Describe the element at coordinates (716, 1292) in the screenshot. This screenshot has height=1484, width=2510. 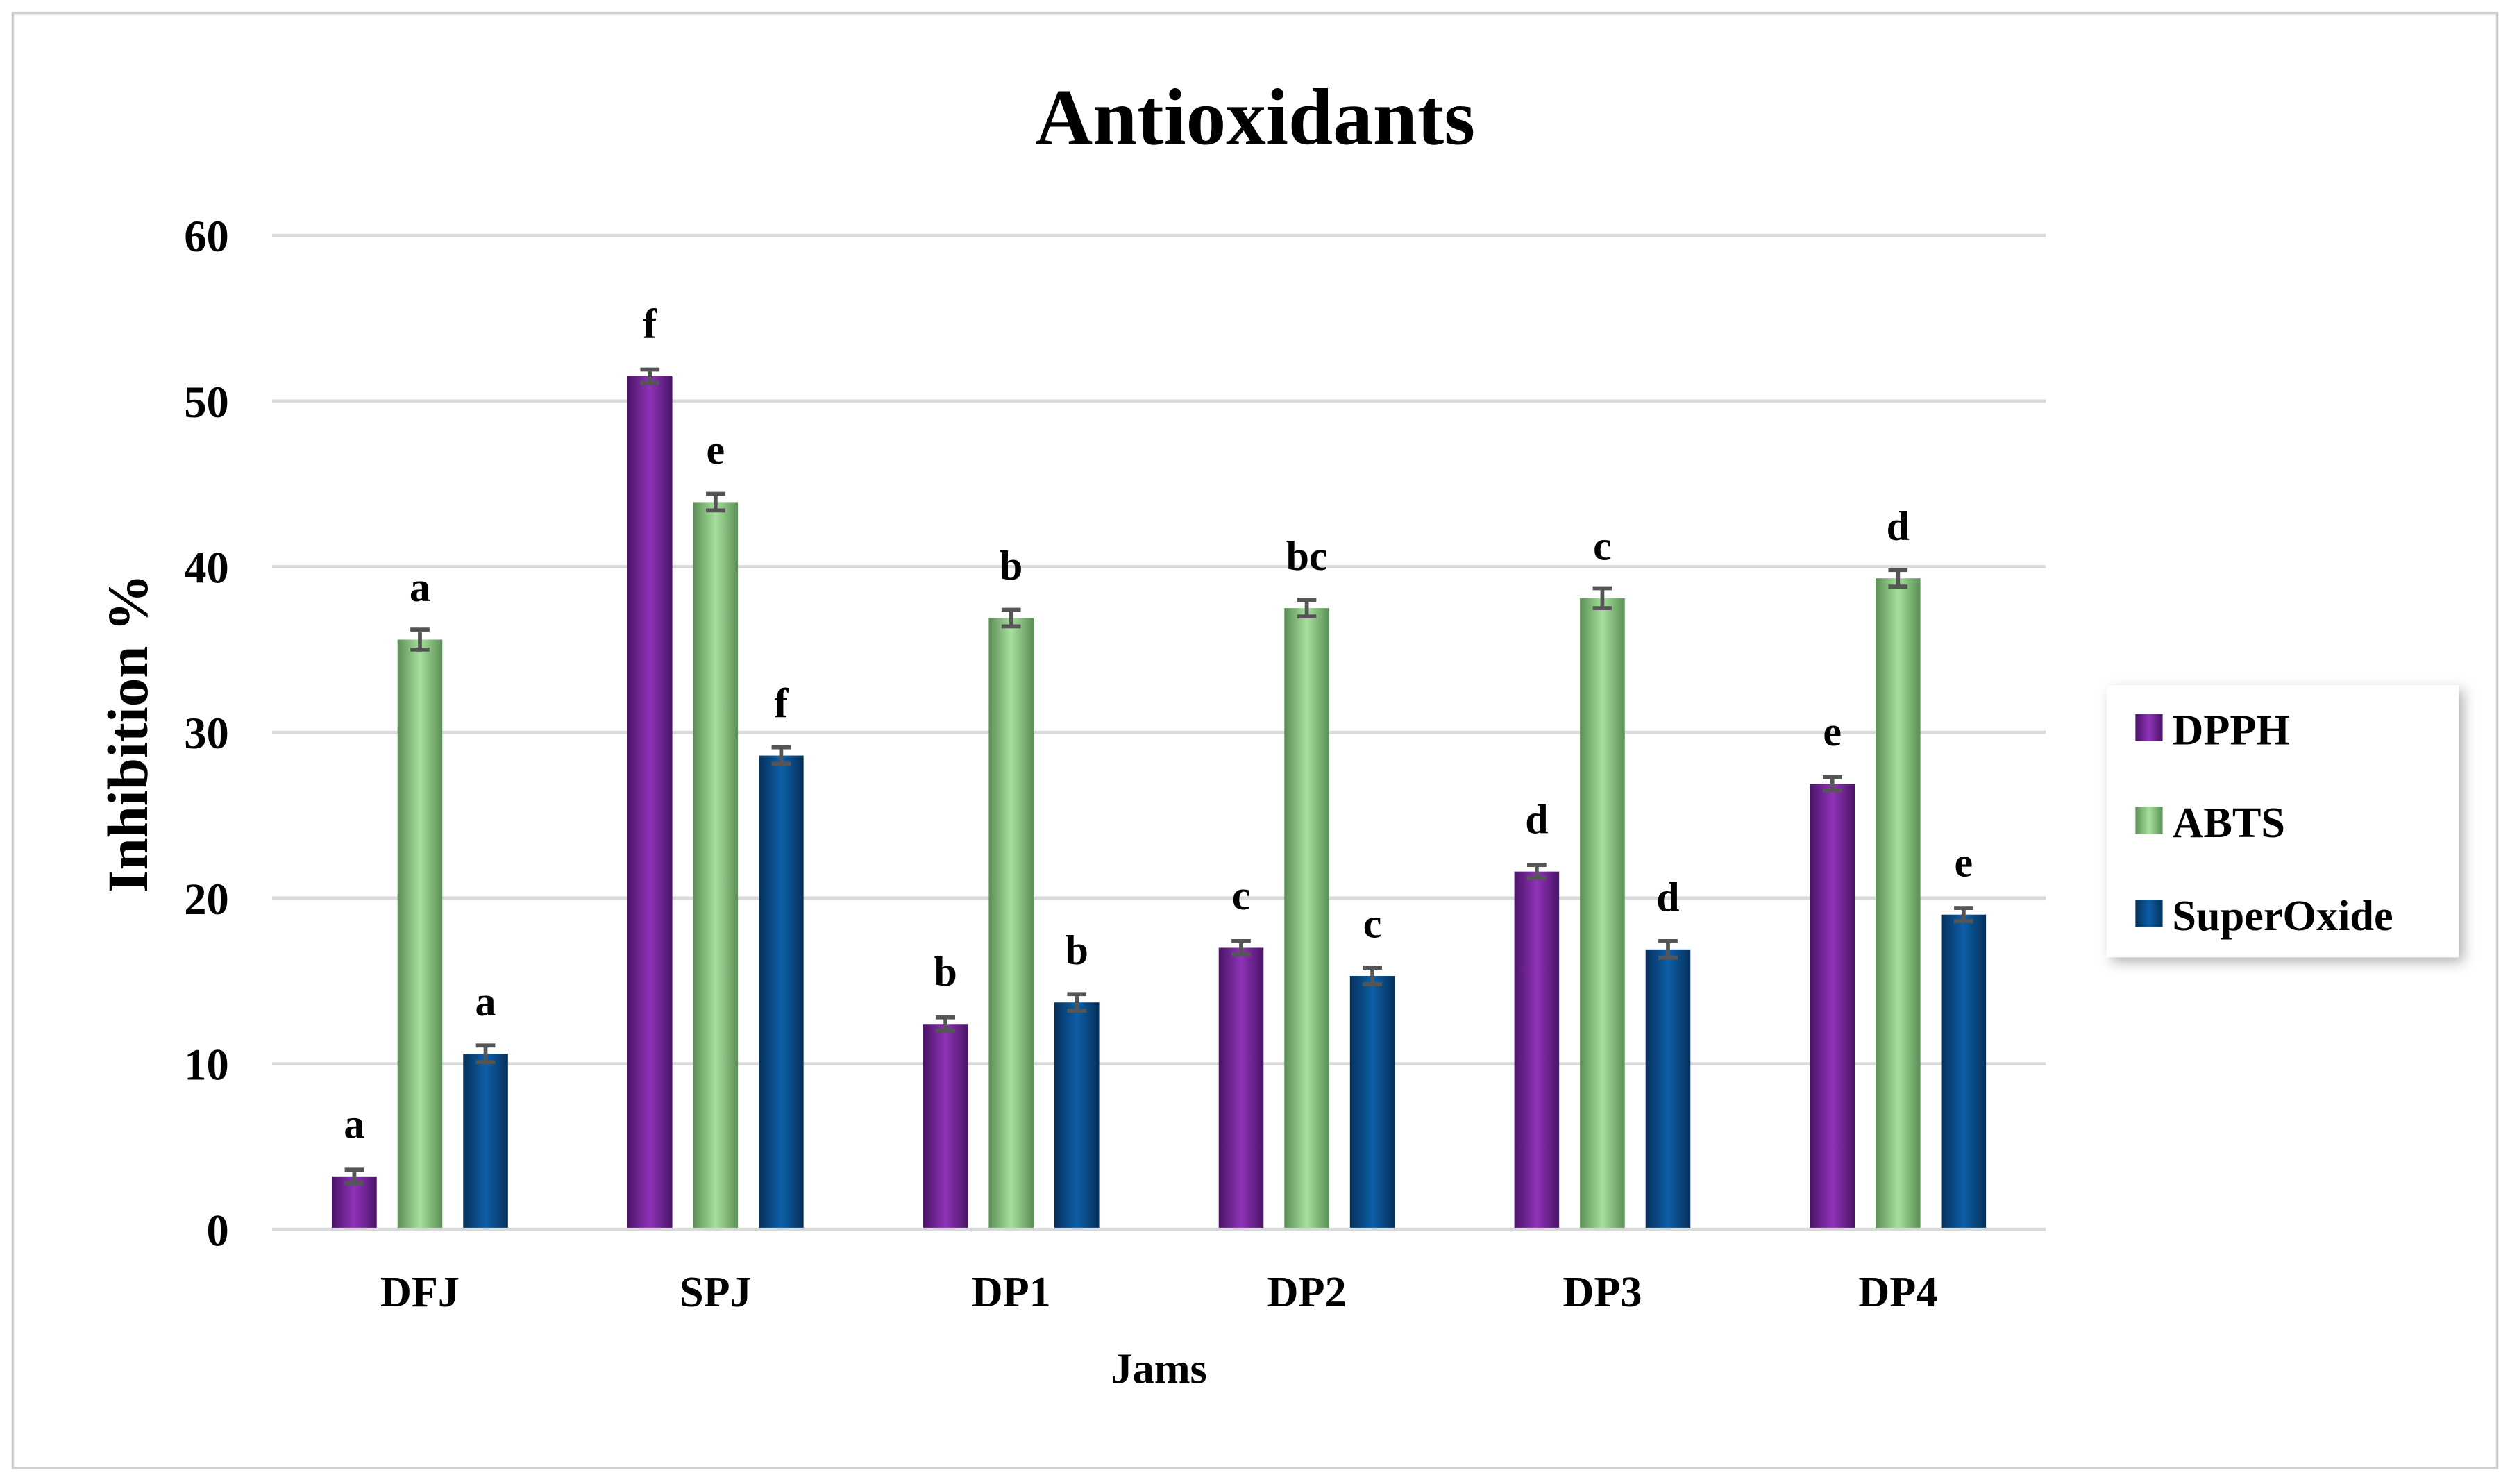
I see `x-tick-label: SPJ` at that location.